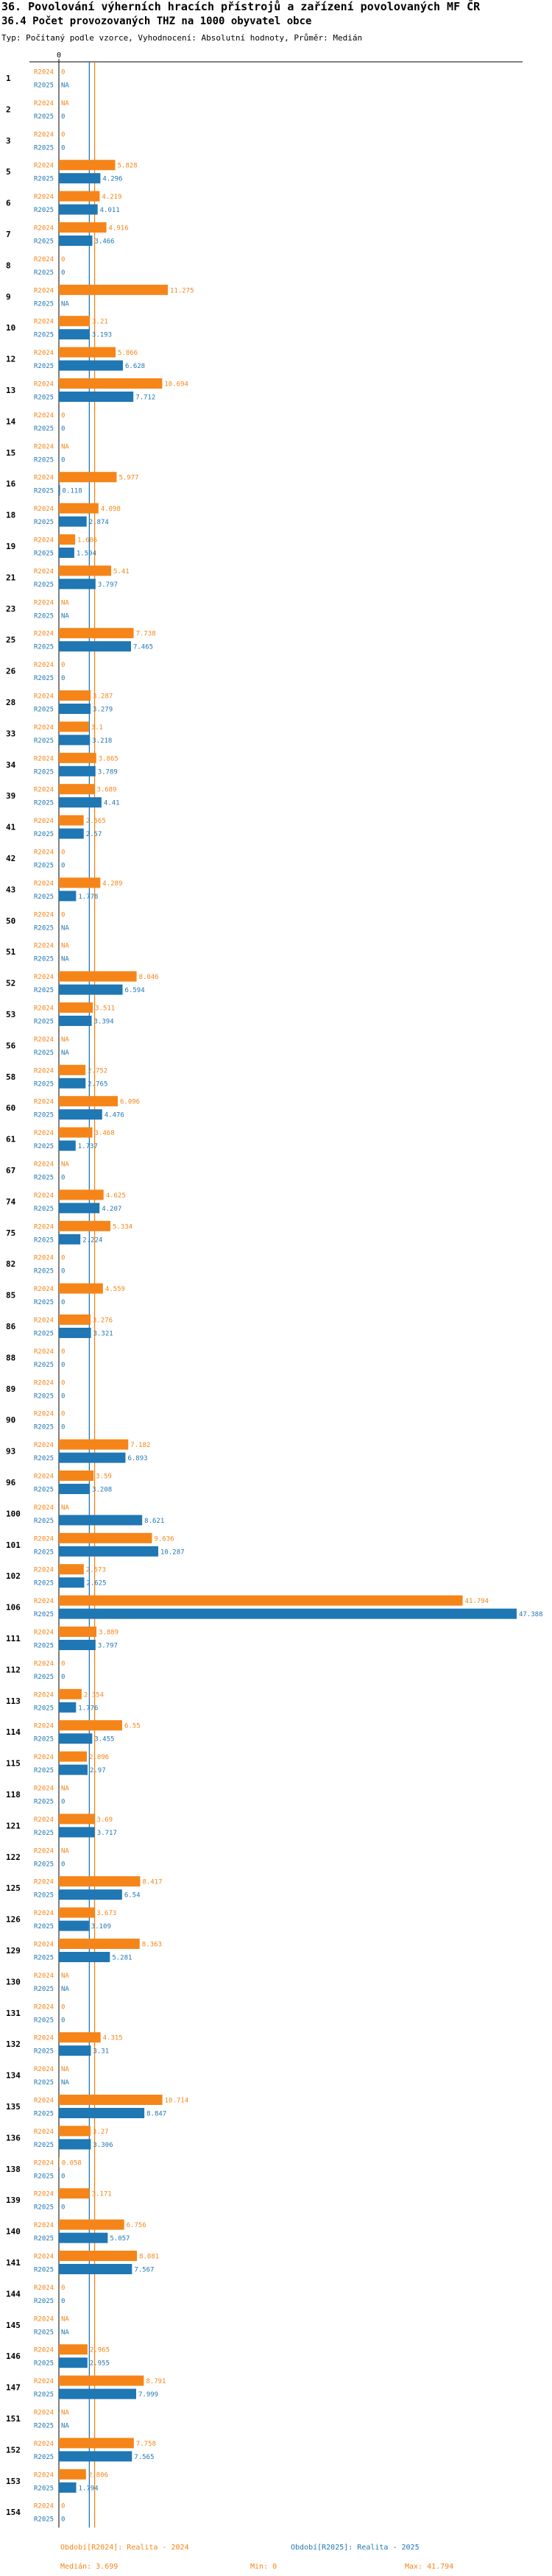 Image resolution: width=552 pixels, height=2576 pixels. I want to click on data-label: 3.59, so click(104, 1477).